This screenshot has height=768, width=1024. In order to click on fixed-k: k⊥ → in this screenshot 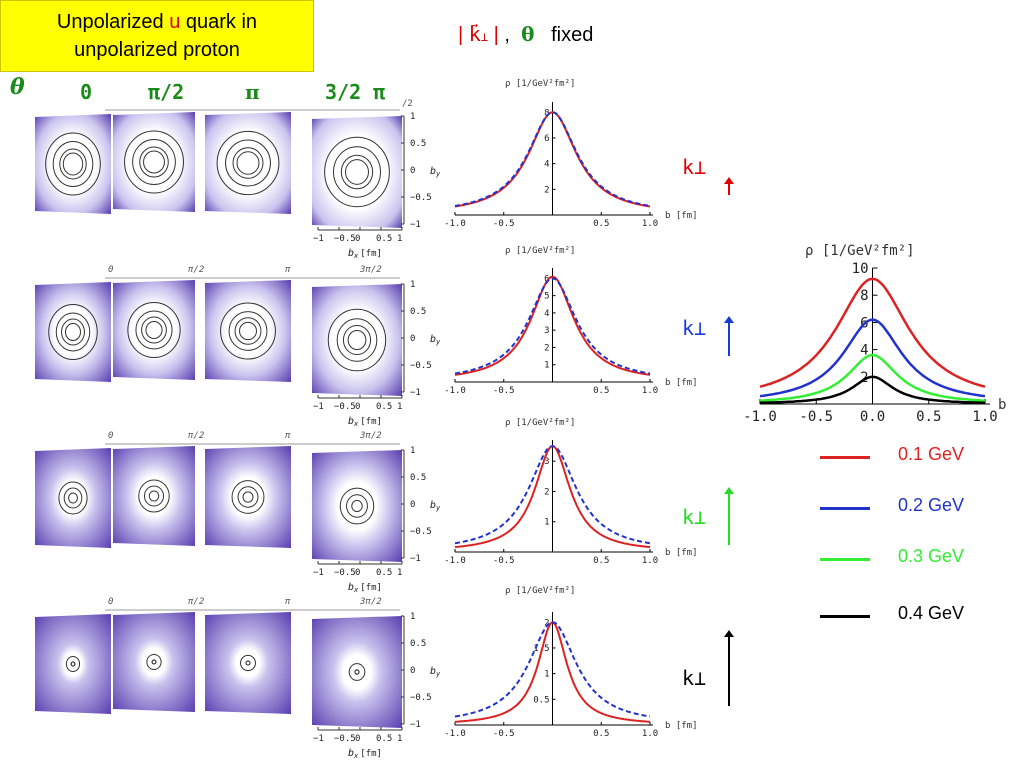, I will do `click(478, 32)`.